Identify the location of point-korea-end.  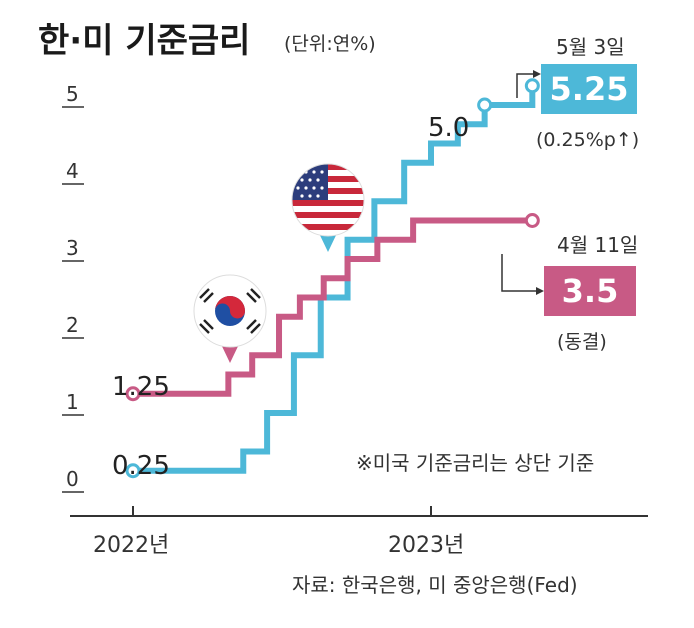
(532, 220).